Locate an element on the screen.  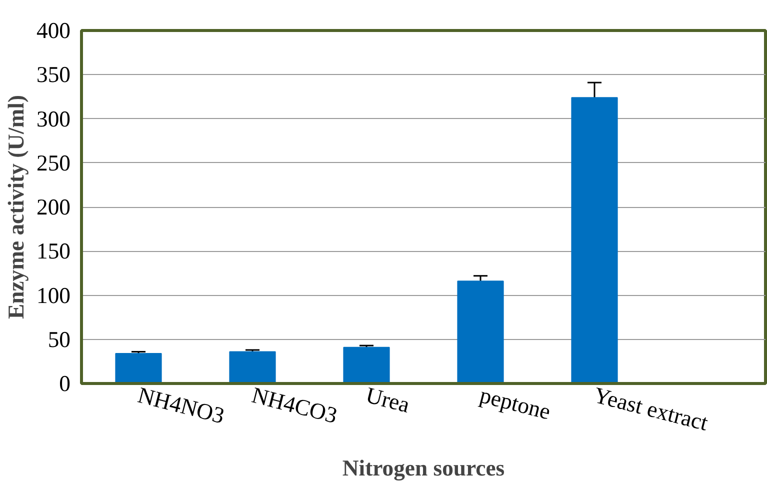
y-axis-title: Enzyme activity (U/ml) is located at coordinates (16, 206).